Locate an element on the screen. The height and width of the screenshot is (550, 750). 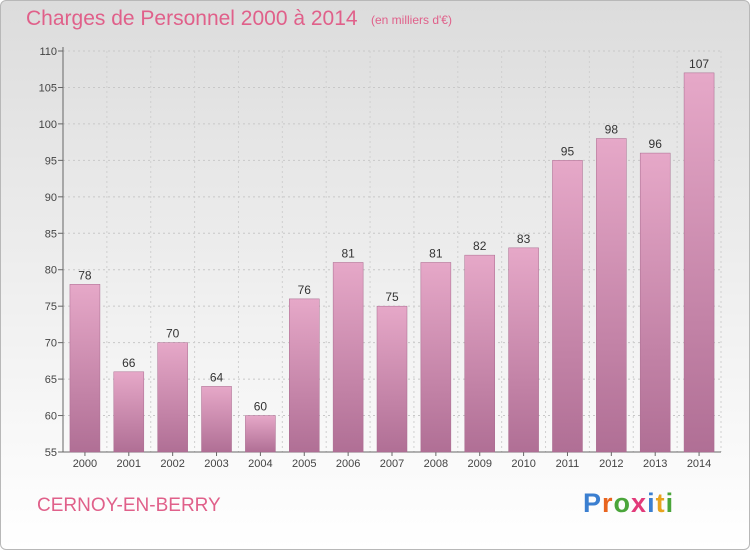
logo-letter: P is located at coordinates (593, 503).